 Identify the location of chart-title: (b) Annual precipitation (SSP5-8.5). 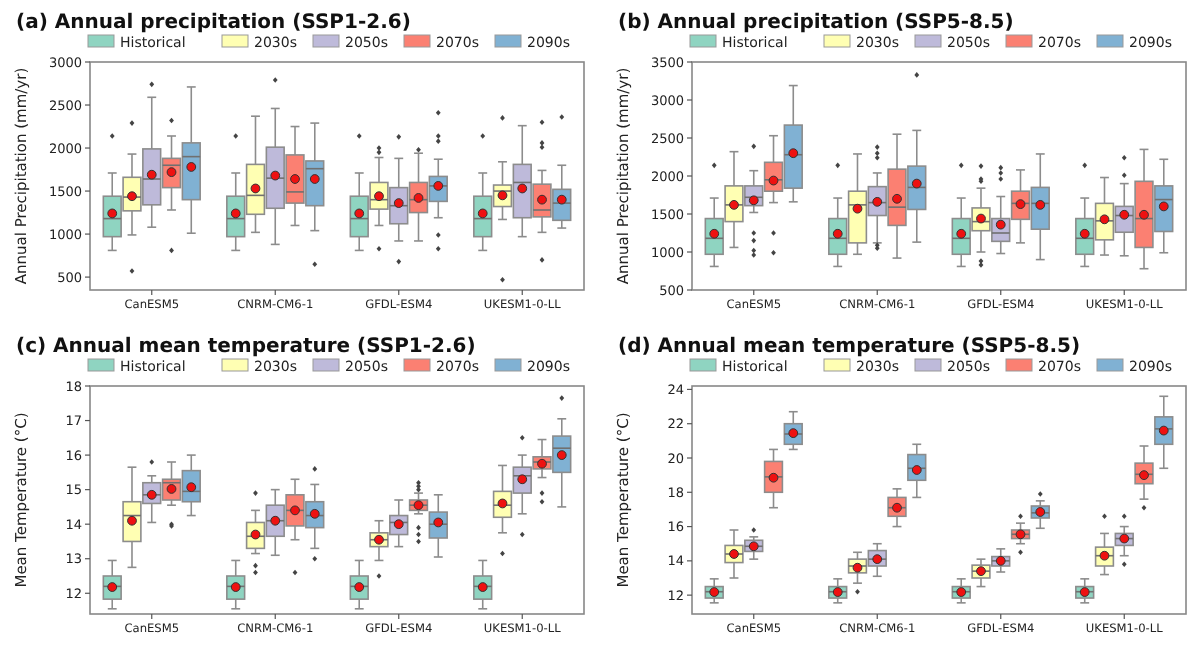
(816, 23).